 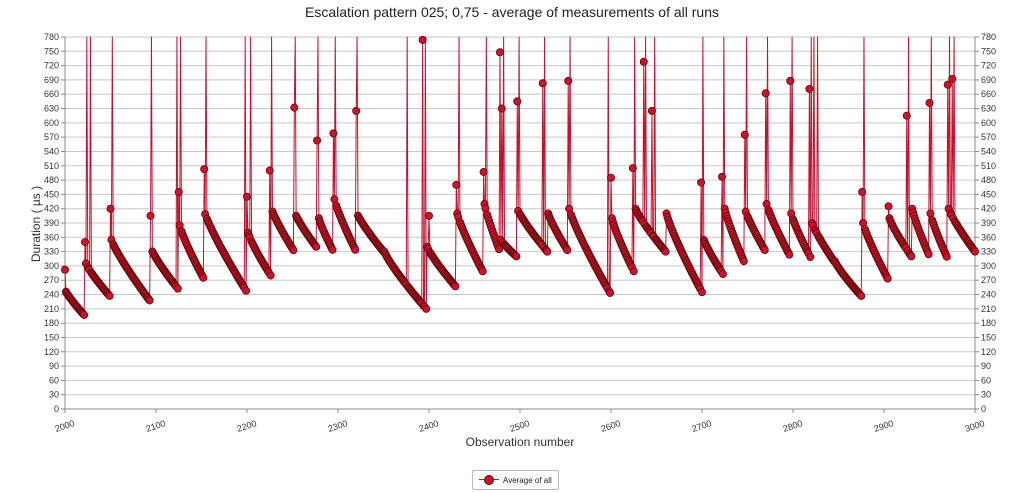 I want to click on y-tick-label-right: 510, so click(x=988, y=166).